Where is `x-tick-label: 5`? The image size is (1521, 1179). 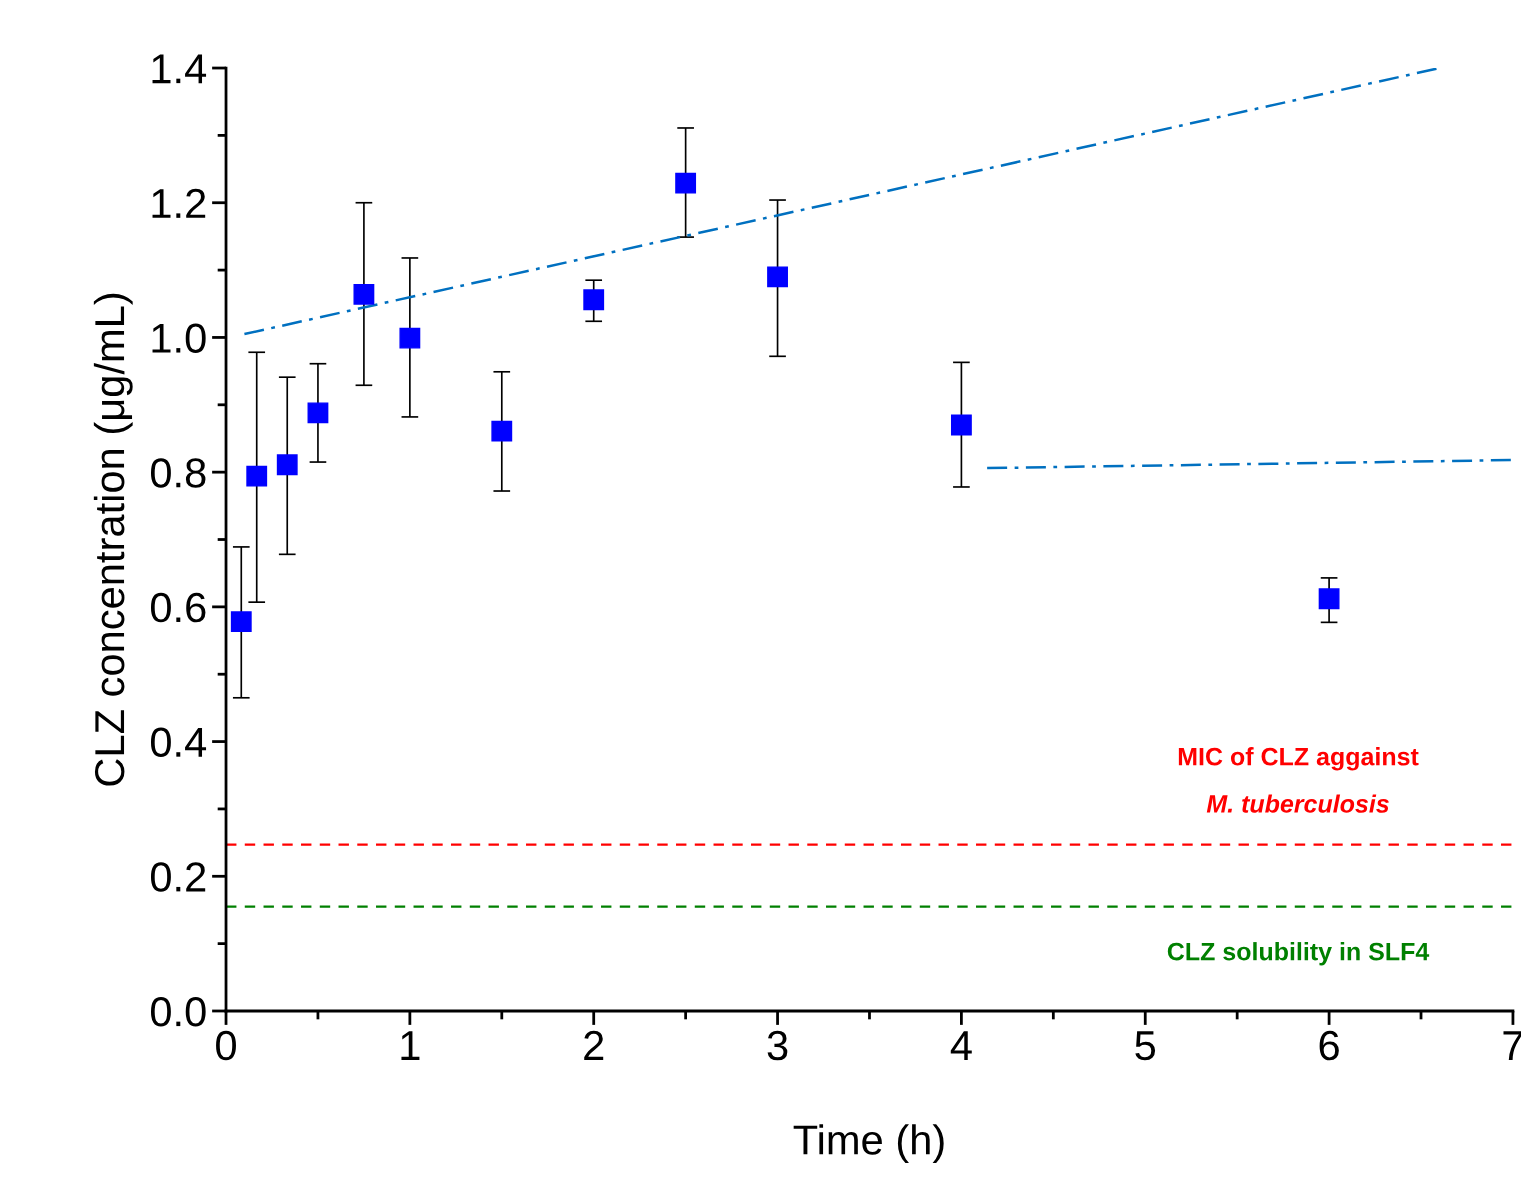 x-tick-label: 5 is located at coordinates (1145, 1046).